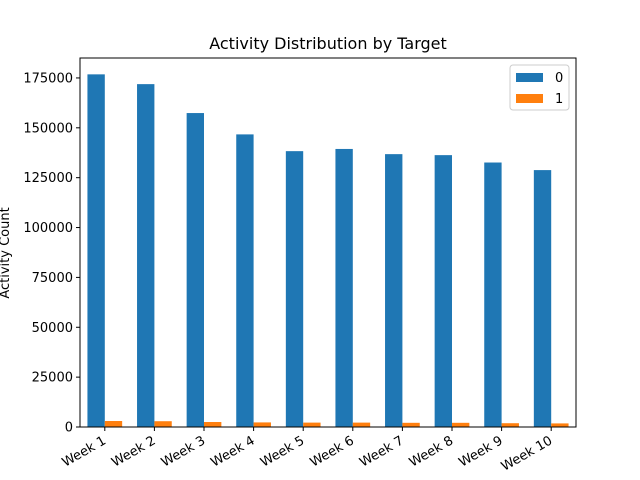 The image size is (640, 480). I want to click on y-axis-label: Activity Count, so click(6, 252).